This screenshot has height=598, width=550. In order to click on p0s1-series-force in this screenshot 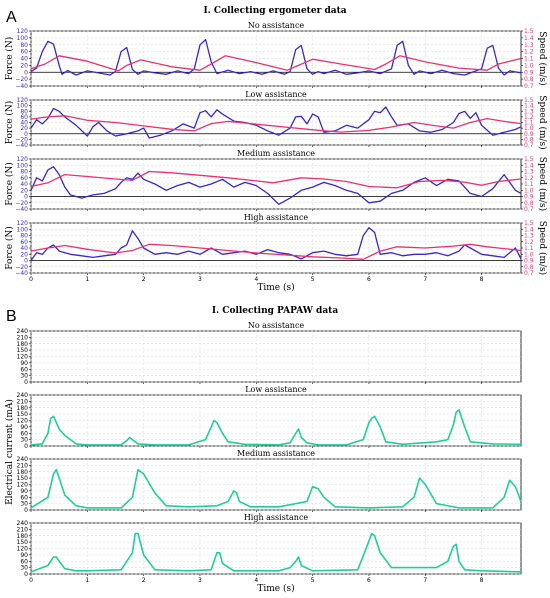, I will do `click(276, 122)`.